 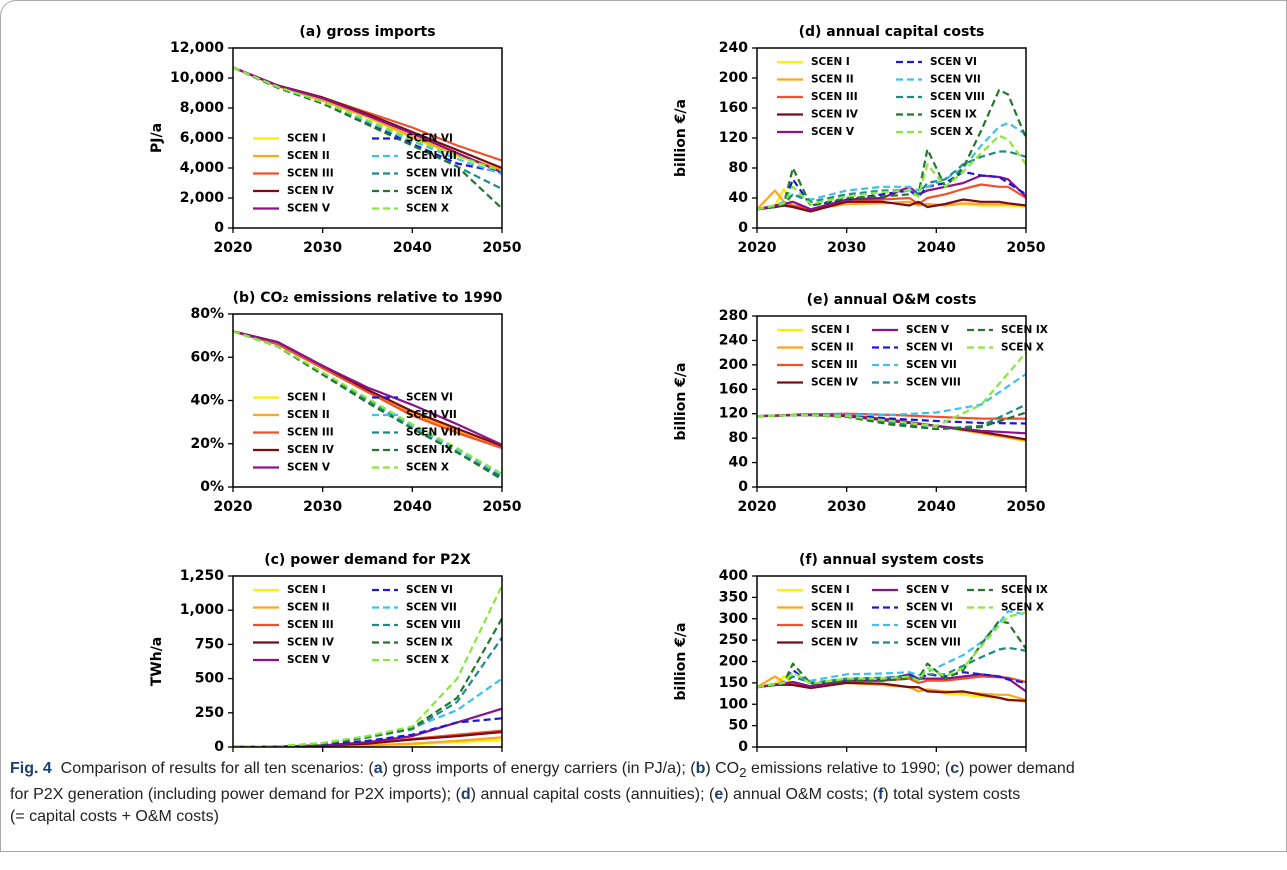 What do you see at coordinates (367, 32) in the screenshot?
I see `chart-title: (a) gross imports` at bounding box center [367, 32].